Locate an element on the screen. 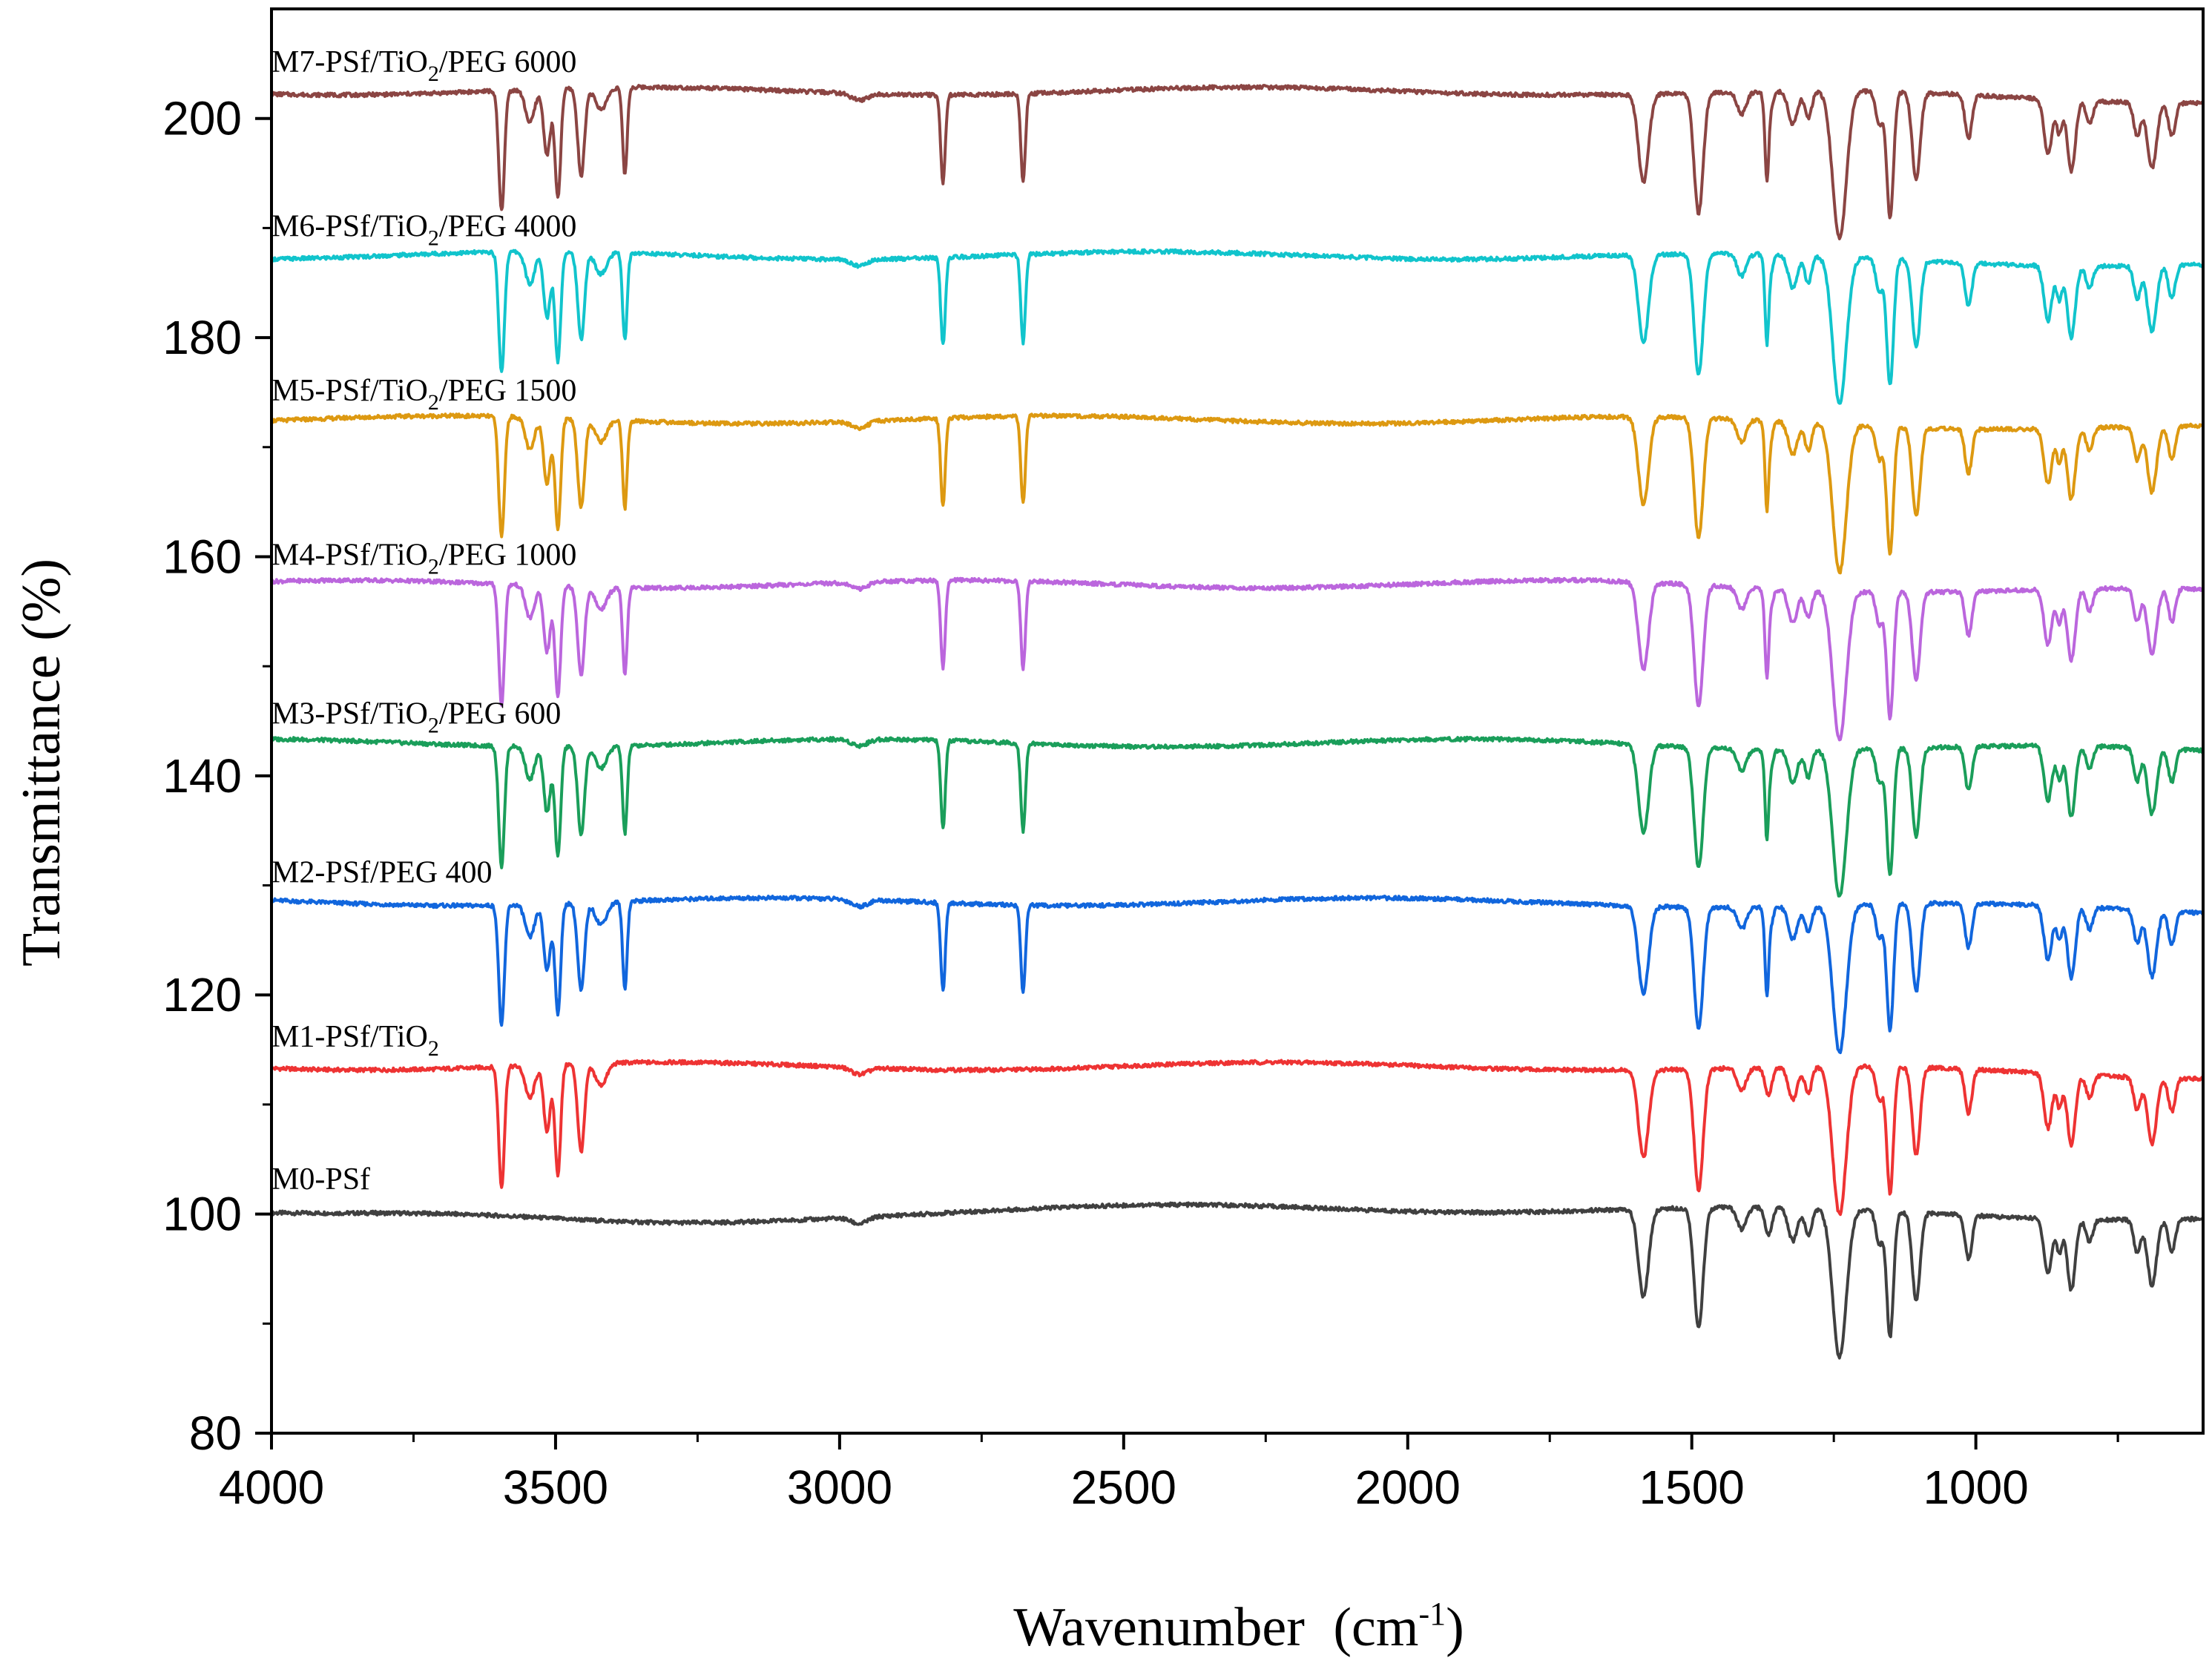  x-tick-label: 2000 is located at coordinates (1408, 1487).